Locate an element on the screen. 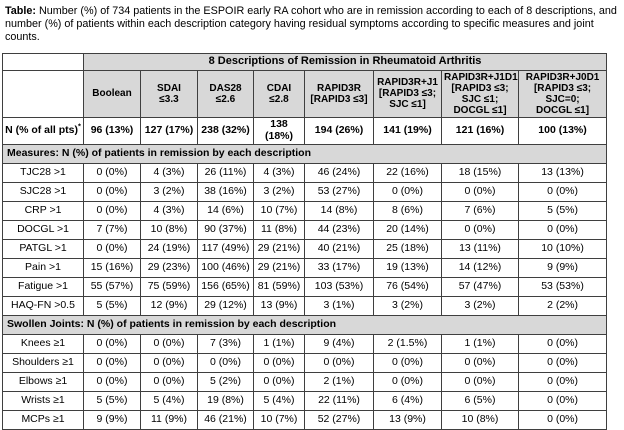  cell-value: 5 (2%) is located at coordinates (225, 381).